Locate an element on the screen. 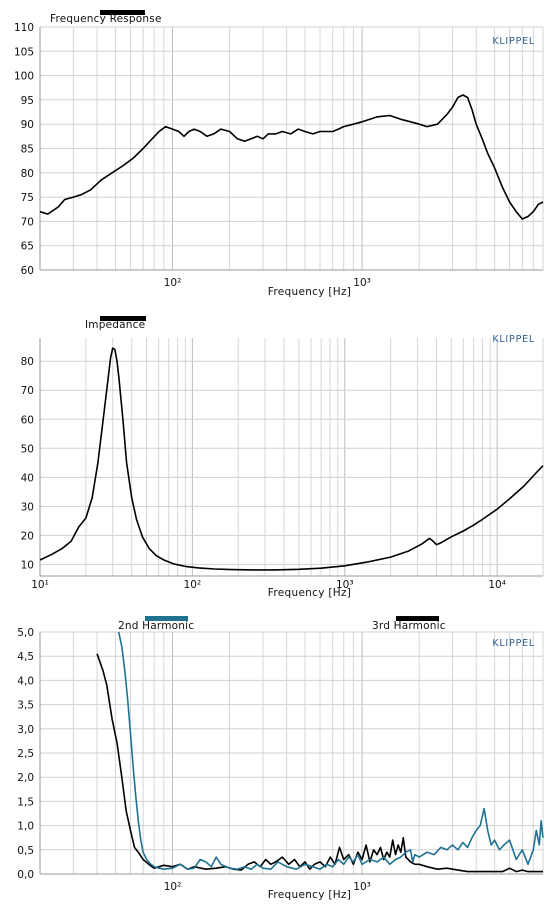  y-tick-label: 40 is located at coordinates (27, 478).